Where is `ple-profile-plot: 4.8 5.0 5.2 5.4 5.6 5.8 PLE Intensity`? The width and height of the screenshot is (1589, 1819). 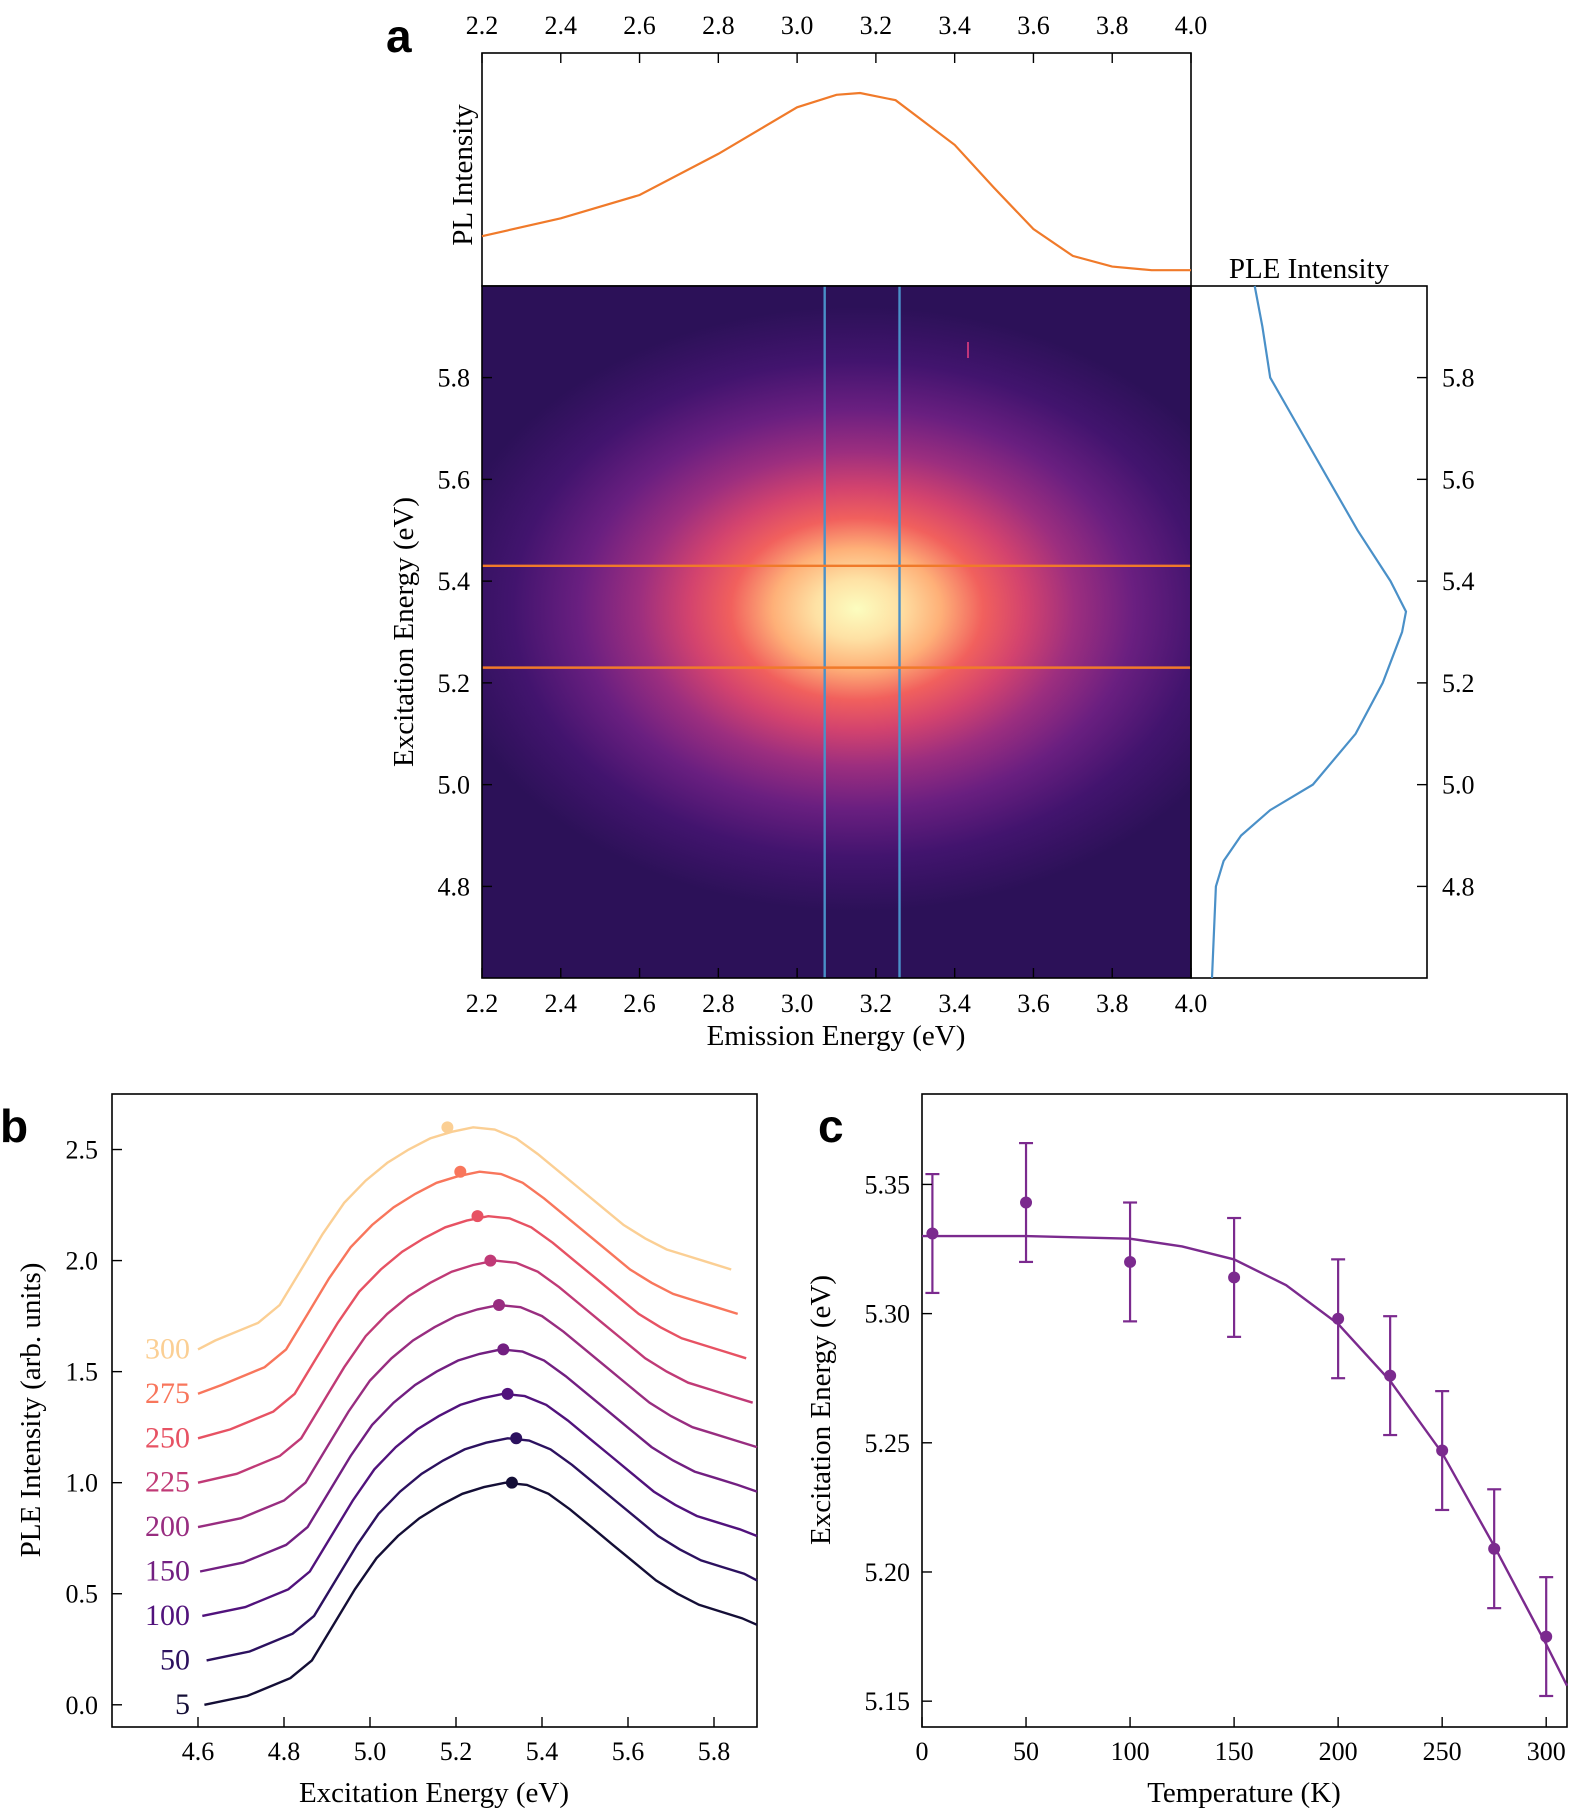 ple-profile-plot: 4.8 5.0 5.2 5.4 5.6 5.8 PLE Intensity is located at coordinates (1332, 616).